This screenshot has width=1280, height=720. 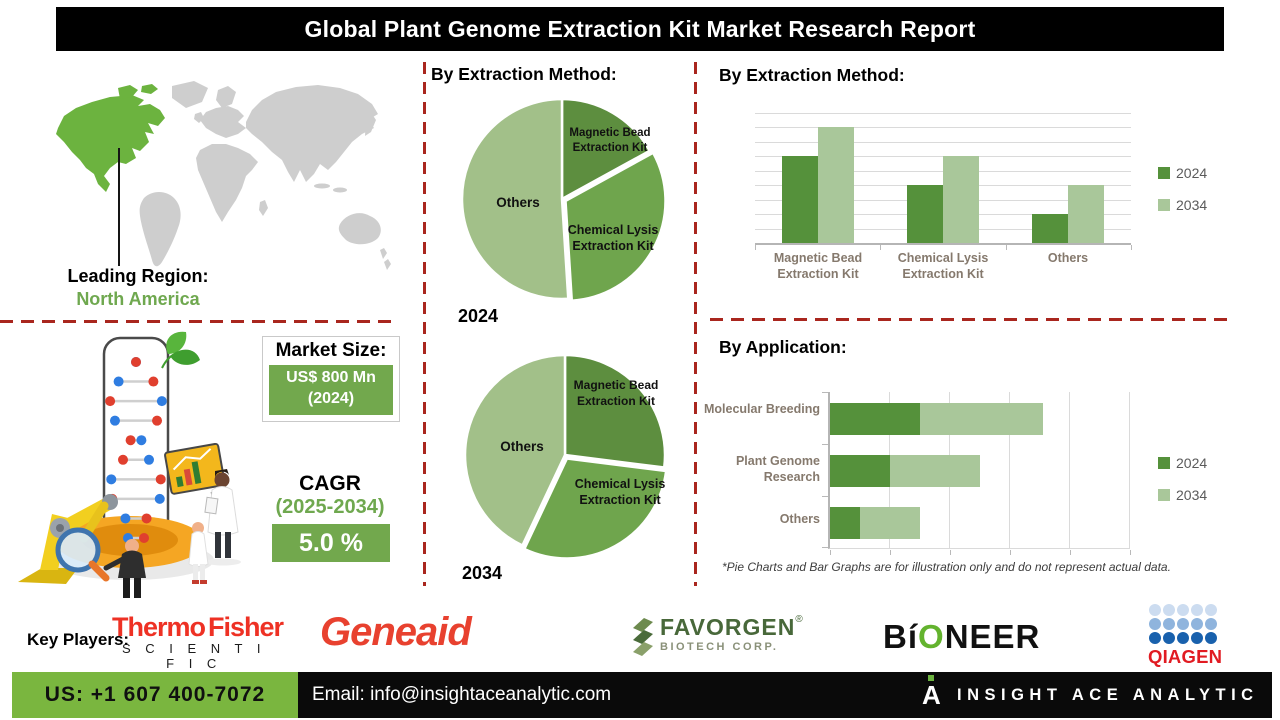 I want to click on leading-region-value: North America, so click(x=138, y=299).